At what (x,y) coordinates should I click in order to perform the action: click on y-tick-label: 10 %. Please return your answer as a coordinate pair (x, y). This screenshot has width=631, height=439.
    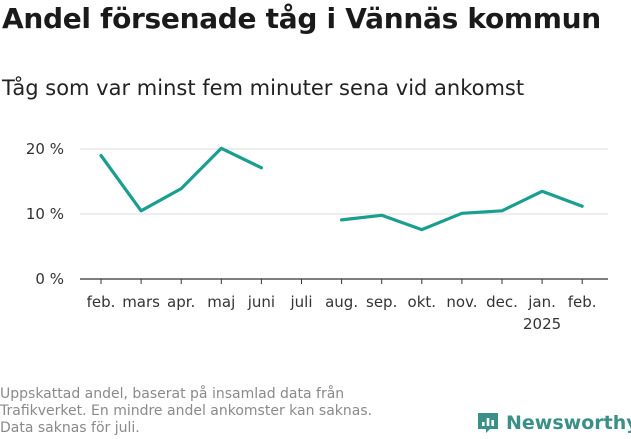
    Looking at the image, I should click on (45, 214).